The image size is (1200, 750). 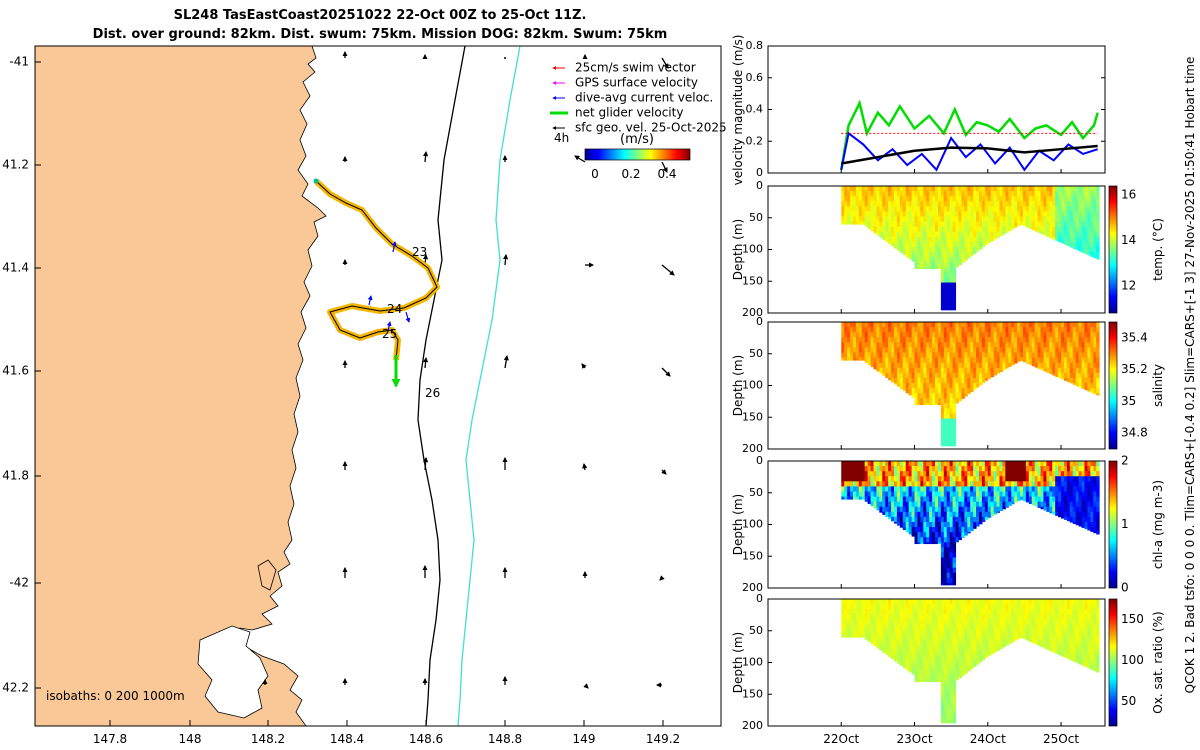 What do you see at coordinates (663, 739) in the screenshot?
I see `map-xtick-label: 149.2` at bounding box center [663, 739].